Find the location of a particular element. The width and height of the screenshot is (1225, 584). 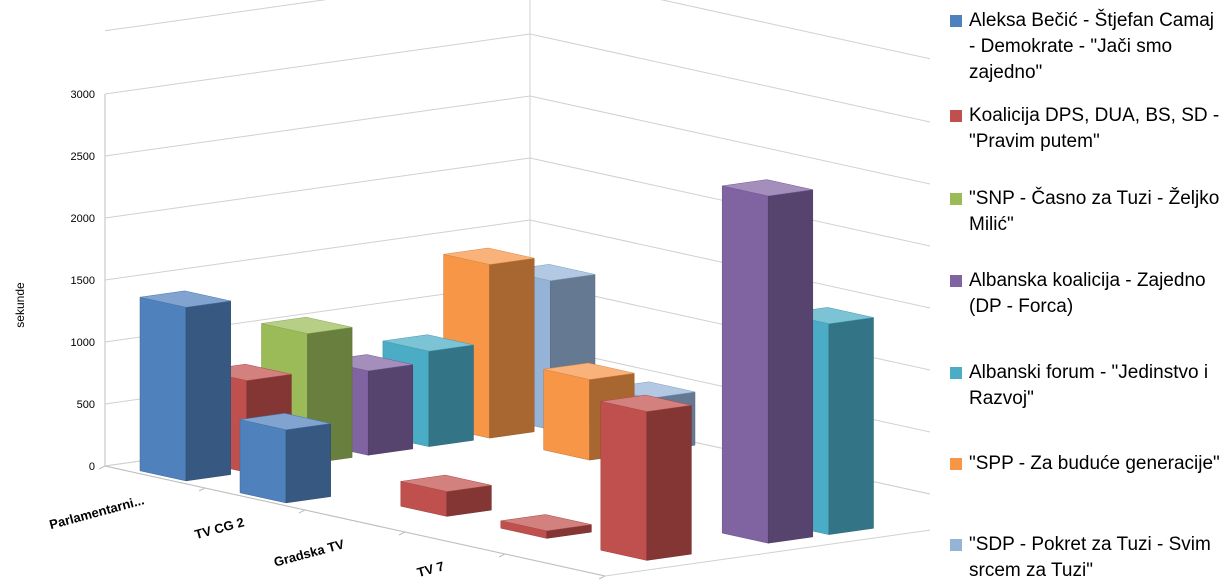

legend-label: "SNP - Časno za Tuzi - Željko Milić" is located at coordinates (1094, 211).